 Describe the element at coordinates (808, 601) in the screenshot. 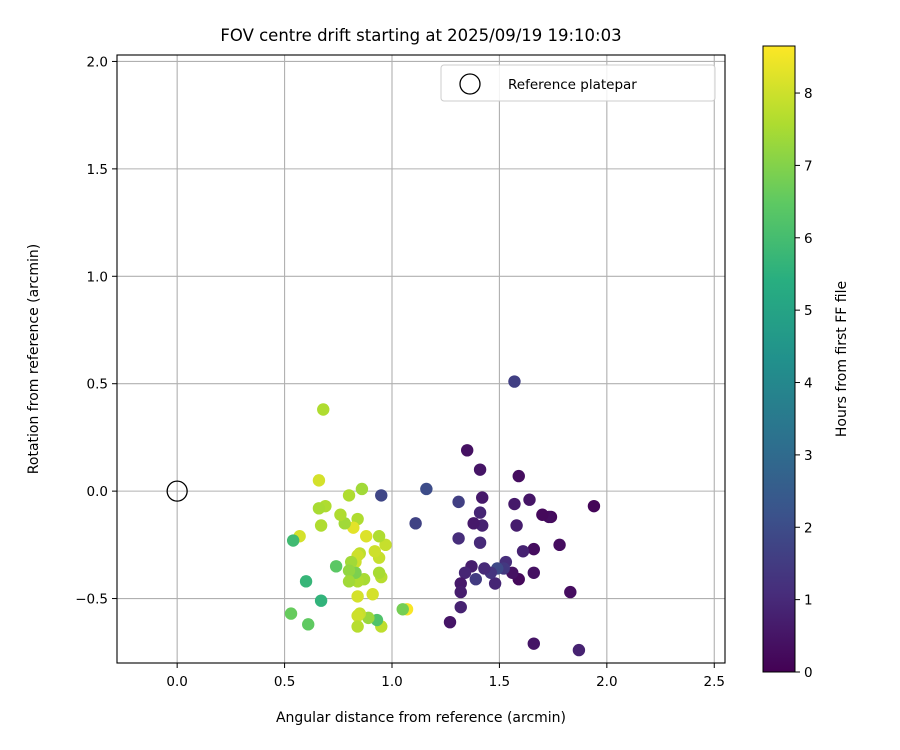

I see `colorbar-tick-label: 1` at that location.